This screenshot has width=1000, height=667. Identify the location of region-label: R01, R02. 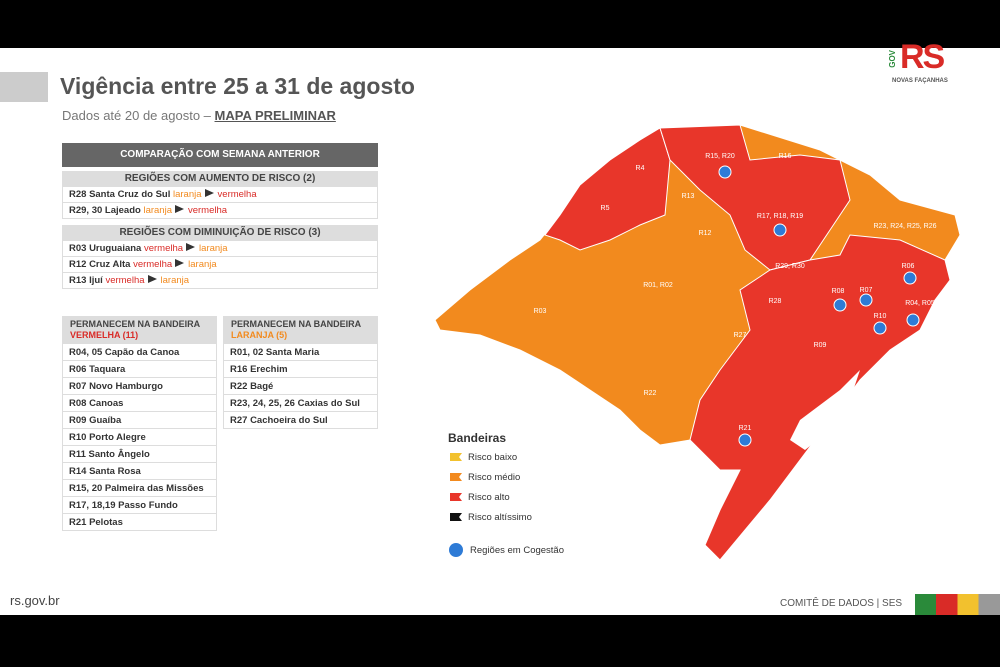
(658, 285).